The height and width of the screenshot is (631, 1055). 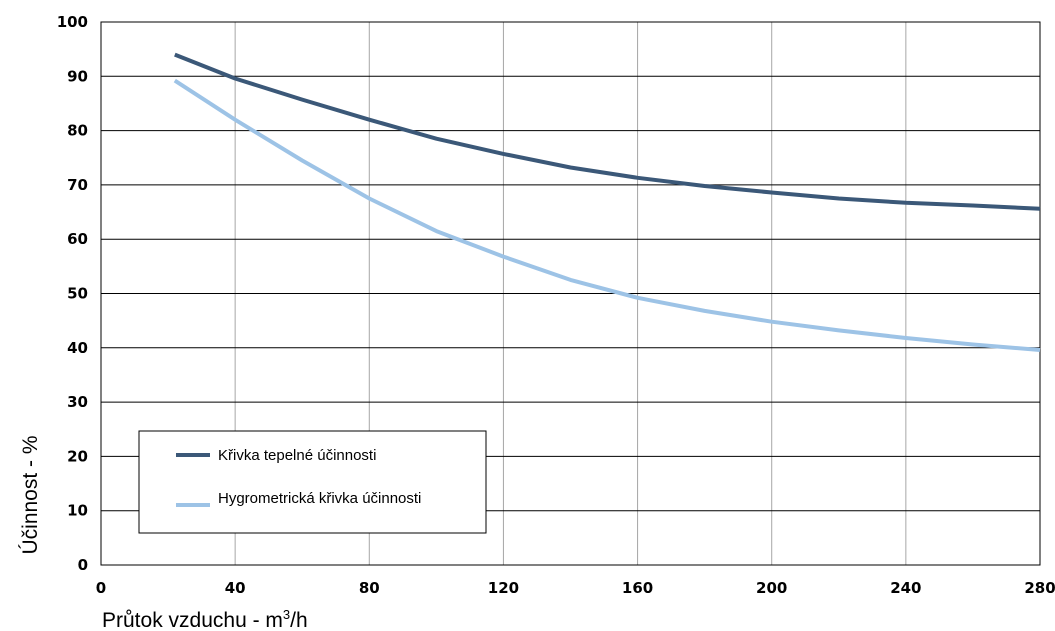 I want to click on x-tick-label: 80, so click(x=369, y=588).